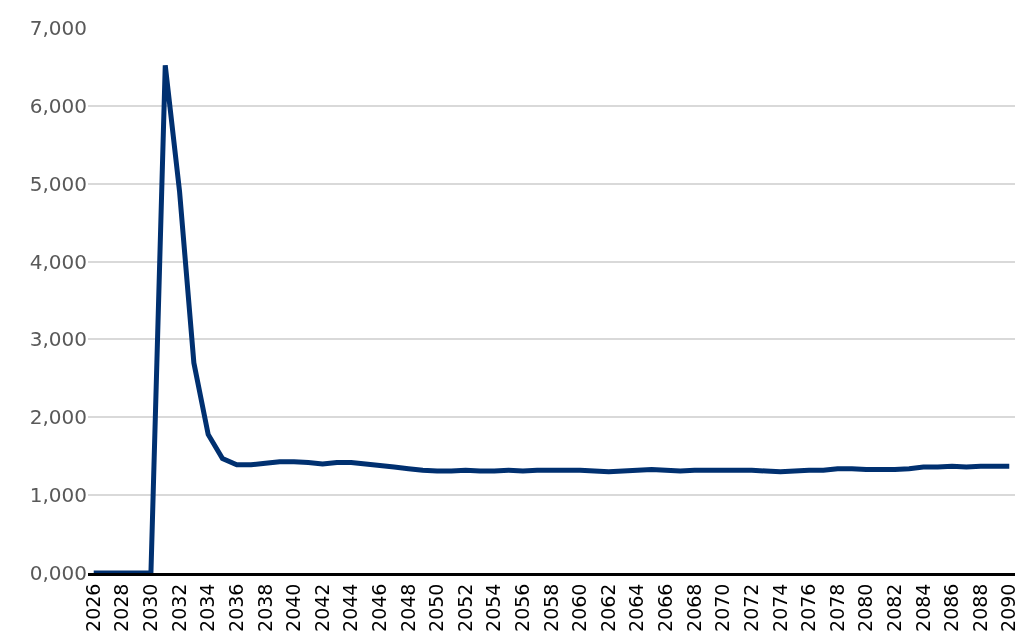 The width and height of the screenshot is (1027, 643). Describe the element at coordinates (58, 417) in the screenshot. I see `y-tick-label: 2,000` at that location.